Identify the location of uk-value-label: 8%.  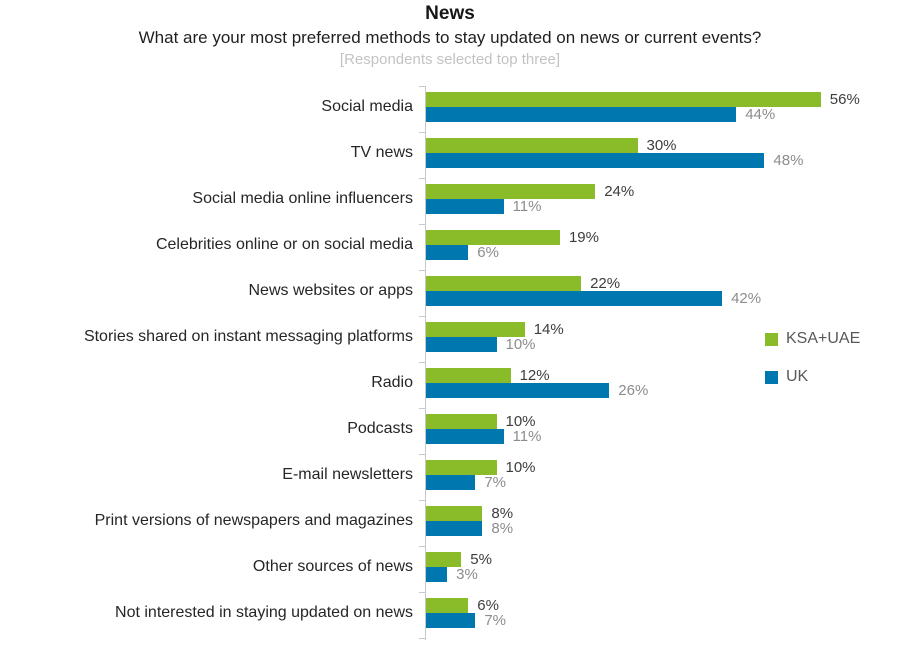
(502, 528).